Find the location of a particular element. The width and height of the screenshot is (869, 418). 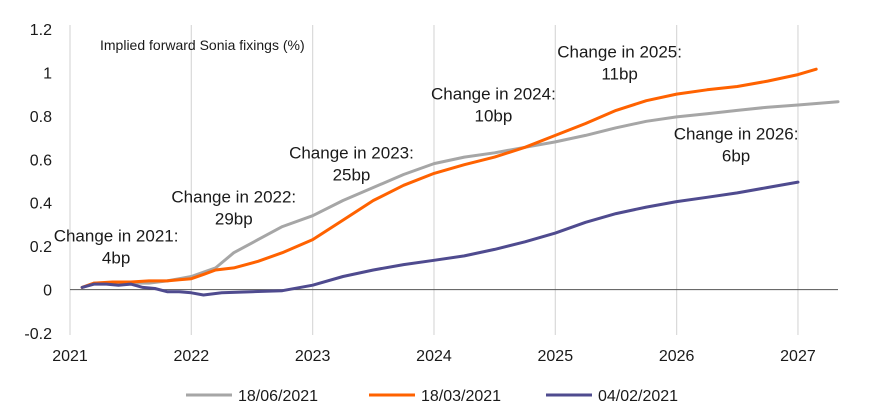

legend-item: 18/06/2021 is located at coordinates (252, 396).